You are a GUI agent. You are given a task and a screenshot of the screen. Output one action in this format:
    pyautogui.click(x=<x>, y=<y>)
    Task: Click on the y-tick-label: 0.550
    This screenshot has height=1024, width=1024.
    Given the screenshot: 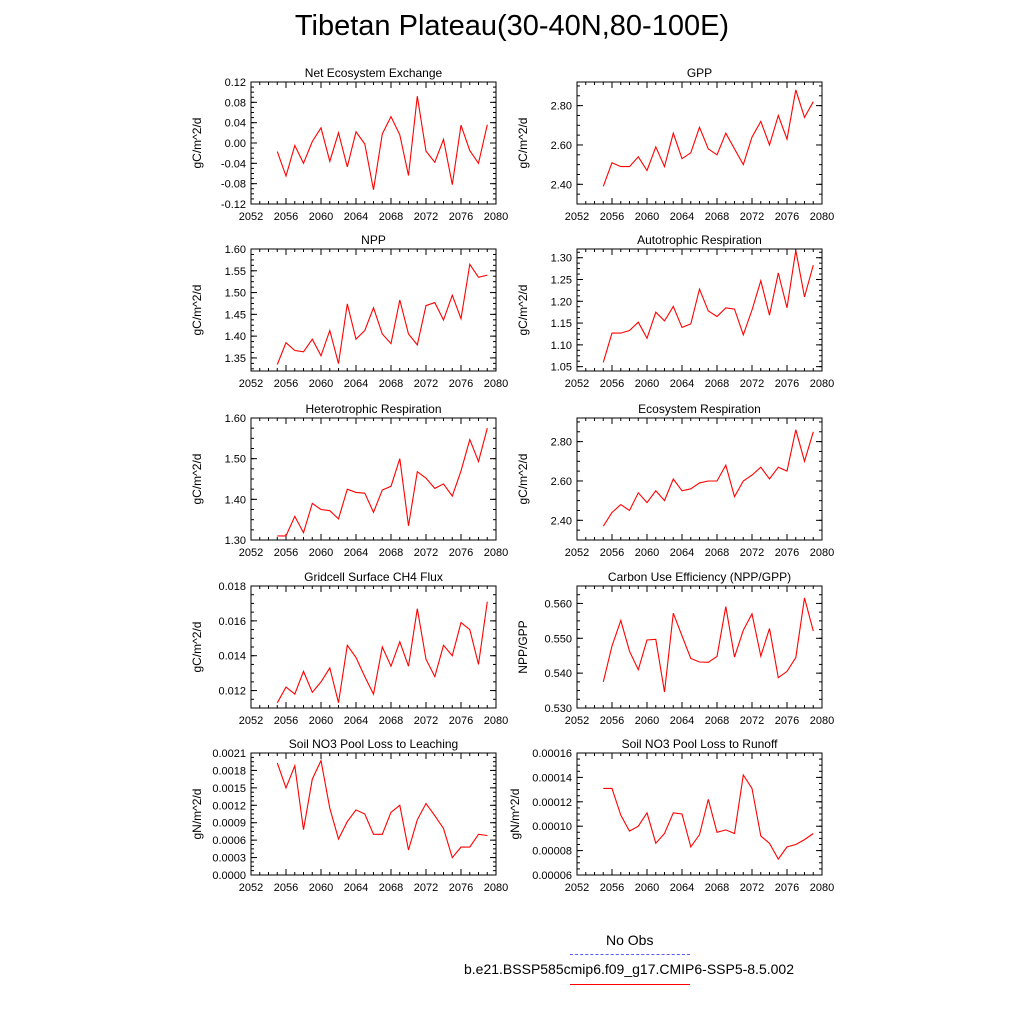 What is the action you would take?
    pyautogui.click(x=558, y=639)
    